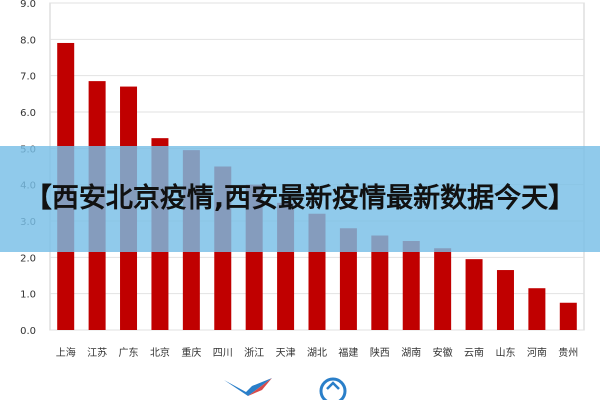 This screenshot has height=400, width=600. Describe the element at coordinates (474, 352) in the screenshot. I see `x-tick-label: 云南` at that location.